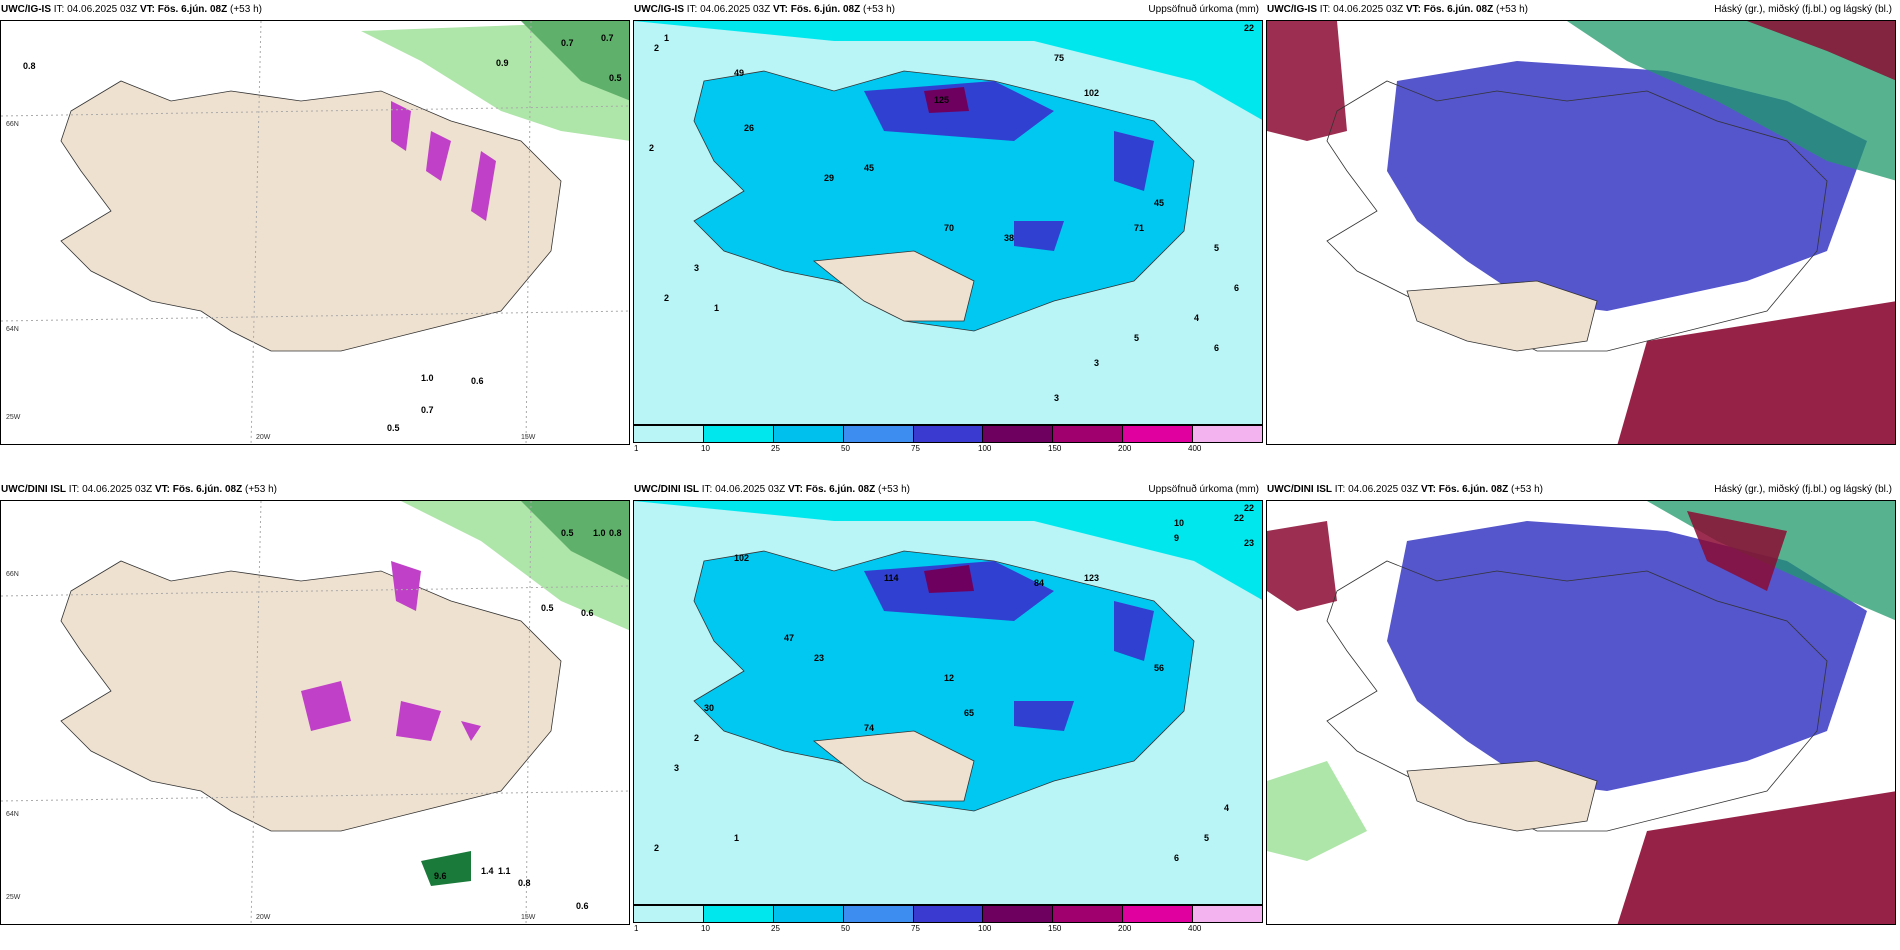 This screenshot has width=1900, height=950. Describe the element at coordinates (528, 917) in the screenshot. I see `lon-label: 15W` at that location.